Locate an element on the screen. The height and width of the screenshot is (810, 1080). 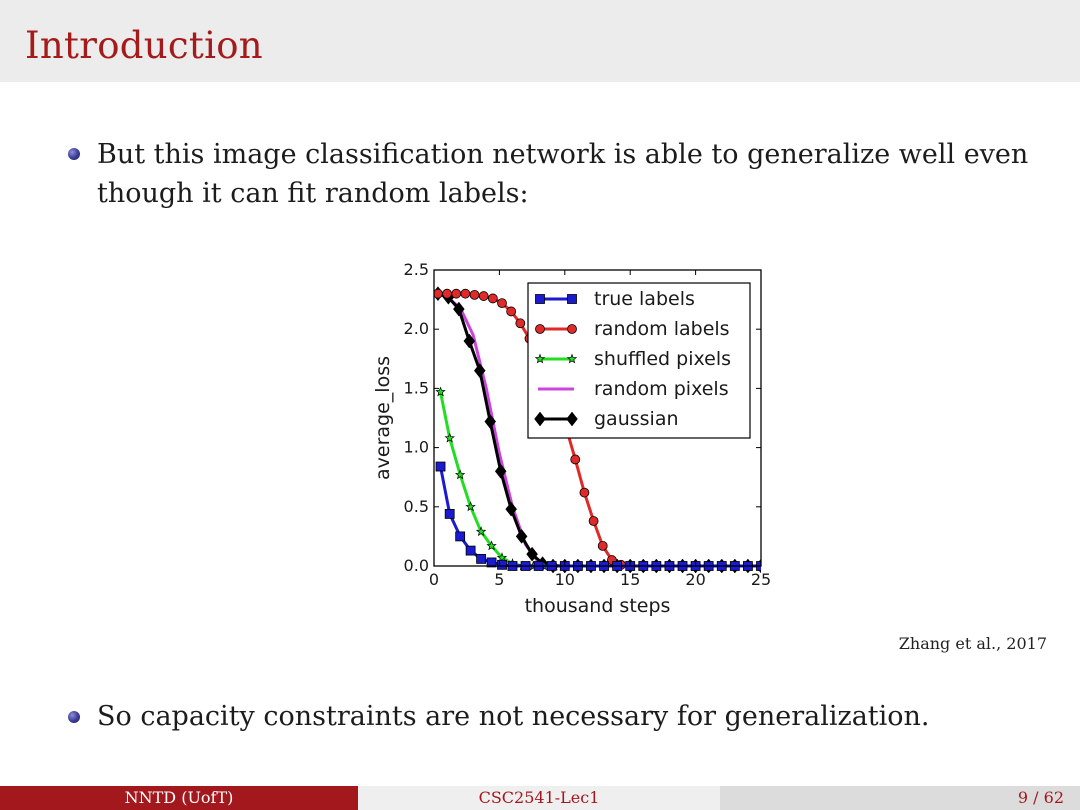
legend-item: random labels is located at coordinates (632, 329).